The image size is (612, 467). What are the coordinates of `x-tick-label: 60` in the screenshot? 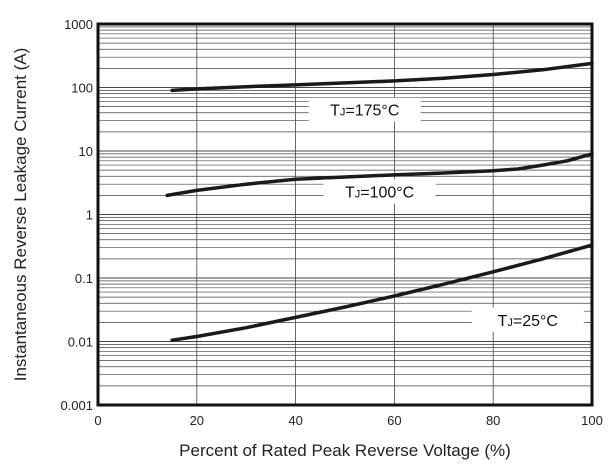 It's located at (394, 420).